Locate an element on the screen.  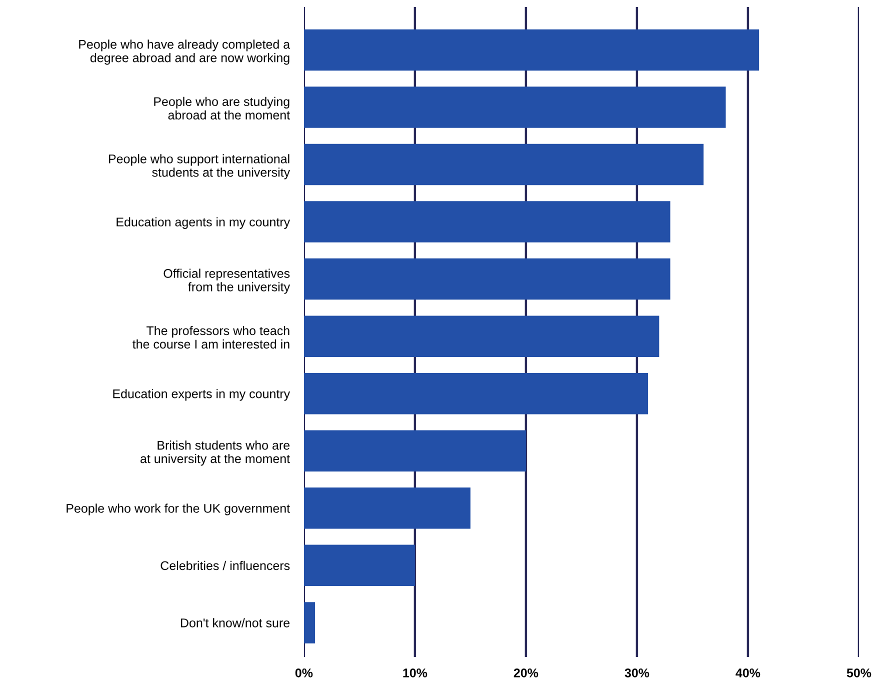
x-tick-label: 20% is located at coordinates (526, 673).